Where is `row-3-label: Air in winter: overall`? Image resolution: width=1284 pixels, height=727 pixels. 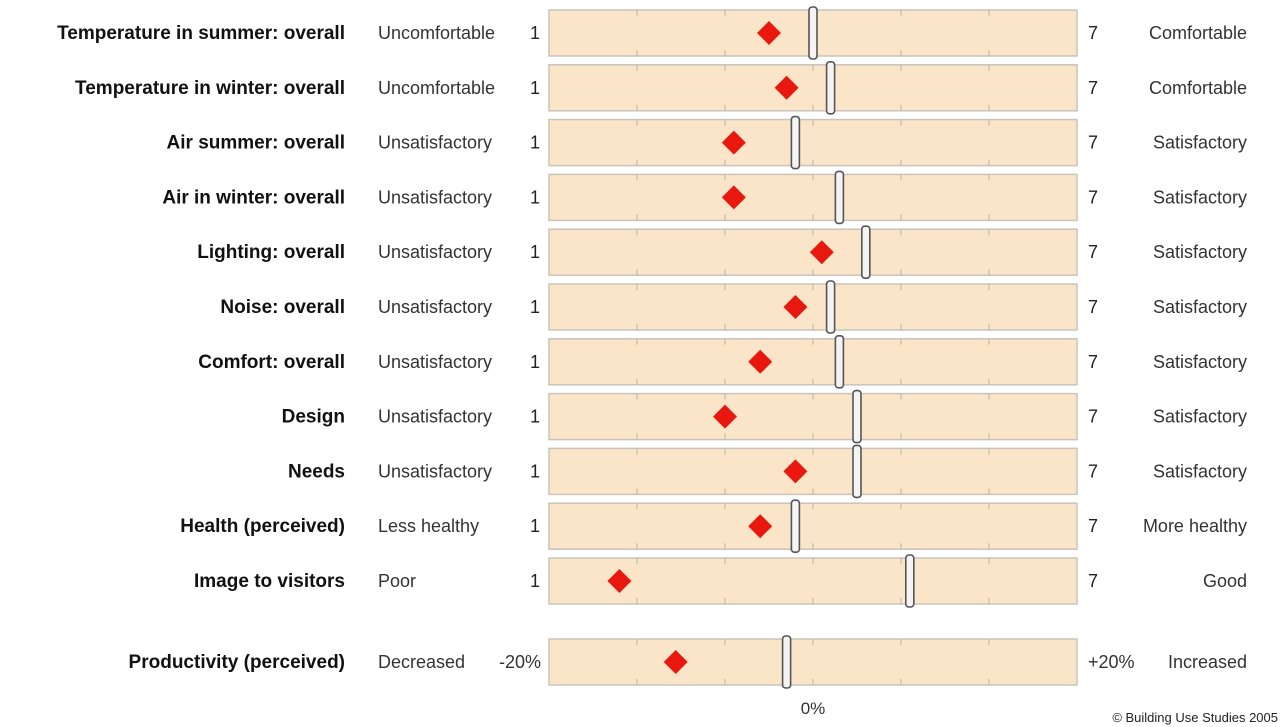 row-3-label: Air in winter: overall is located at coordinates (253, 197).